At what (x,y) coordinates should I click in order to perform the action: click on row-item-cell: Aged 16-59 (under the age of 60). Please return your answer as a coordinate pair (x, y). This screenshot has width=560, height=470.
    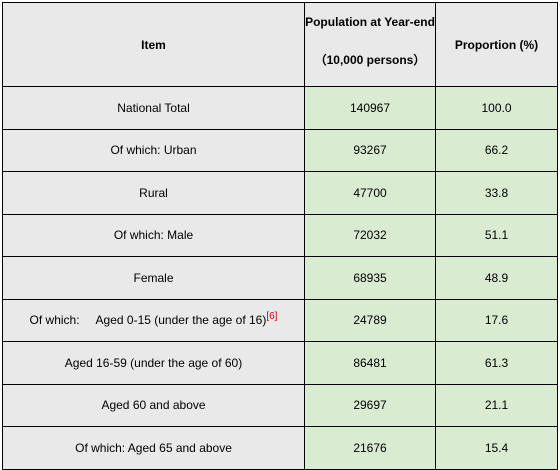
    Looking at the image, I should click on (153, 363).